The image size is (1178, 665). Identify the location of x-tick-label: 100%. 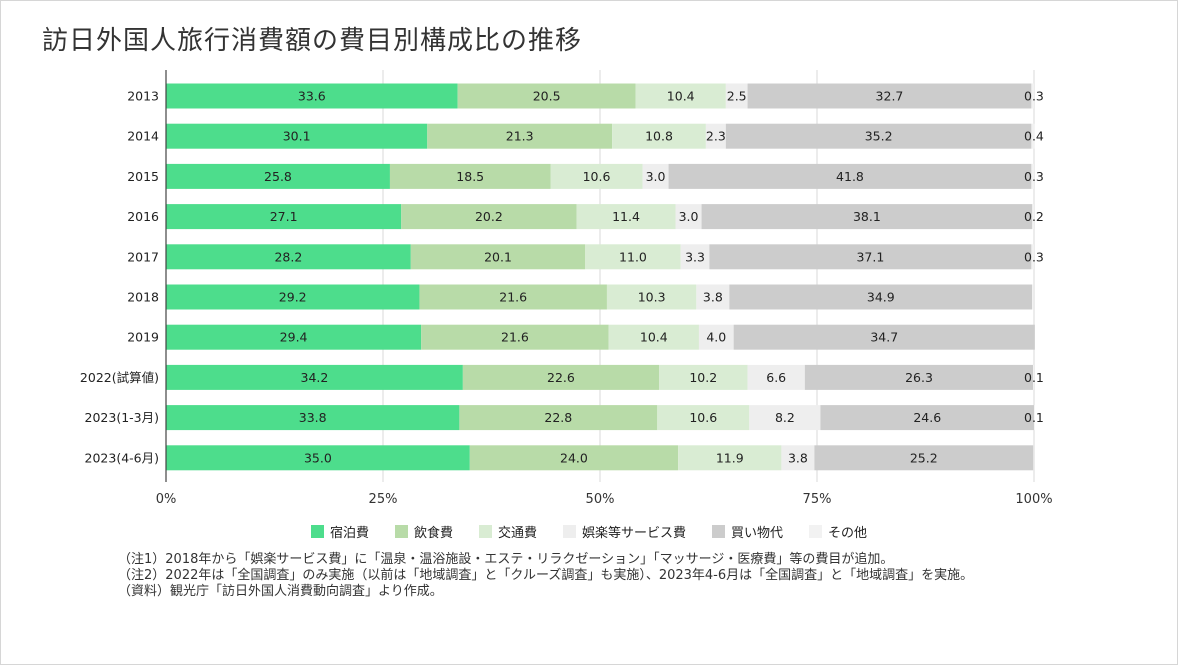
(1033, 499).